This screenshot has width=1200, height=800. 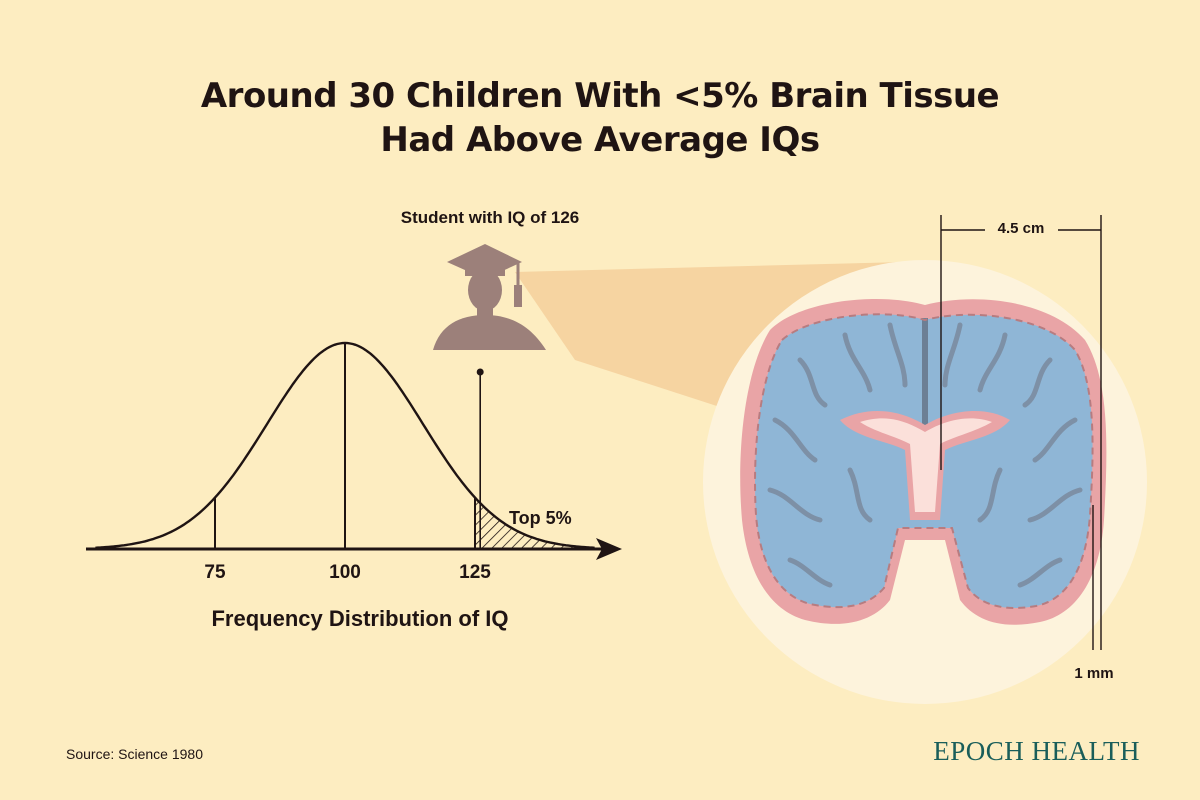 I want to click on measurement-label-width: 4.5 cm, so click(x=1021, y=228).